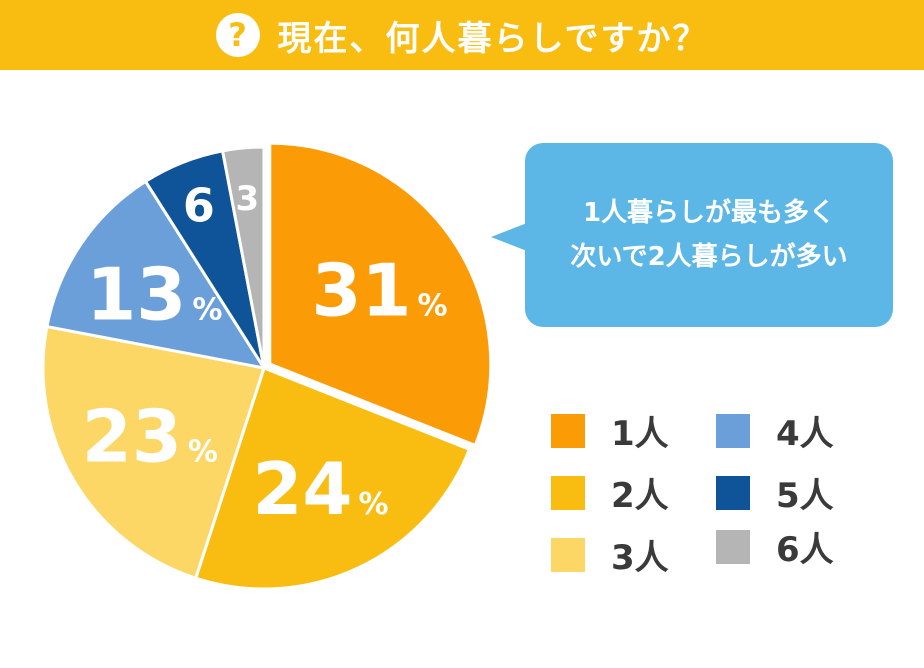  I want to click on pie-label-3: 23%, so click(150, 436).